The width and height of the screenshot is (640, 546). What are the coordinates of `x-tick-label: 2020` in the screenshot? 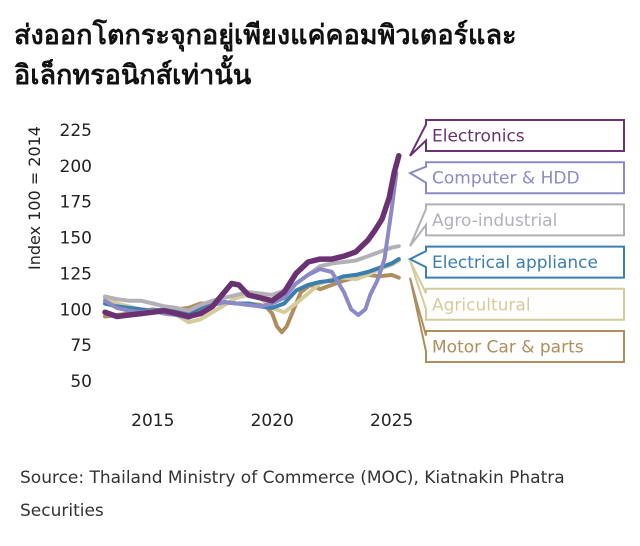 It's located at (272, 421).